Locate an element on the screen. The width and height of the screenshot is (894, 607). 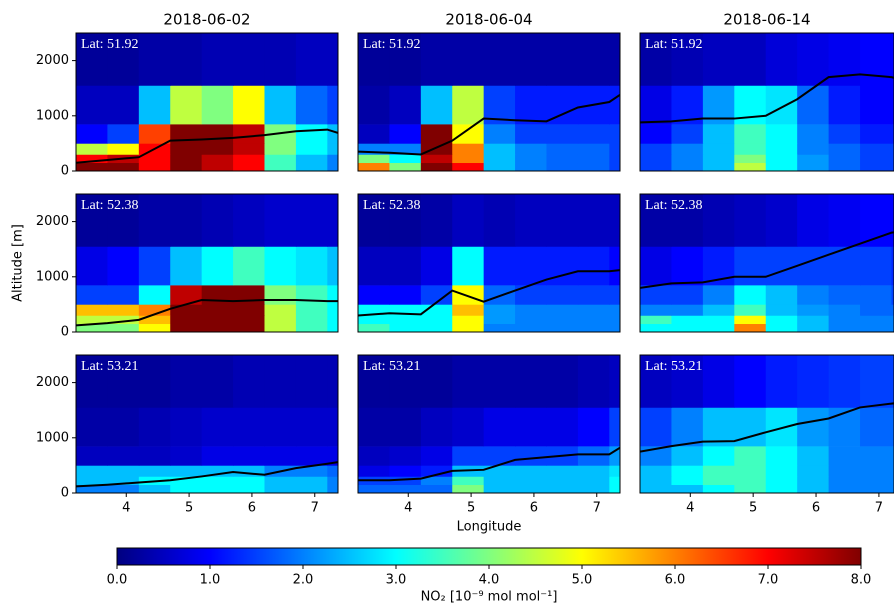
y-tick-label: 1000 is located at coordinates (52, 276).